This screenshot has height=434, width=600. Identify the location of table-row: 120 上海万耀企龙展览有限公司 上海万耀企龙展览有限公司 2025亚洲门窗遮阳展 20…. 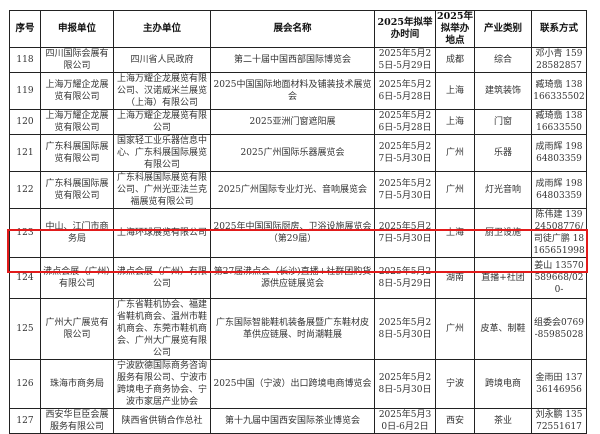
(298, 122).